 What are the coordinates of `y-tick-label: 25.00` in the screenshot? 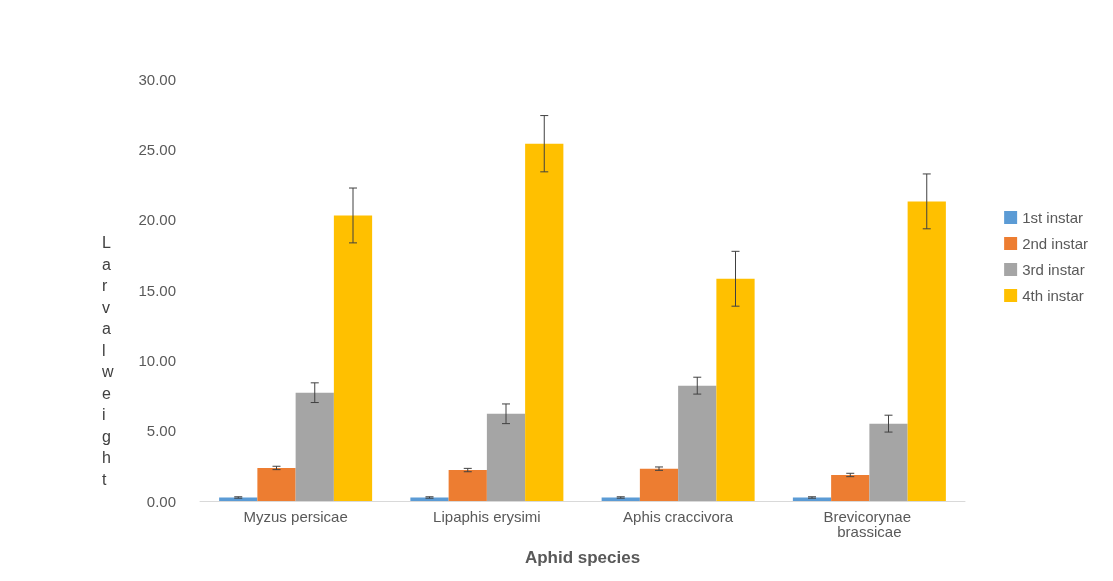 It's located at (157, 149).